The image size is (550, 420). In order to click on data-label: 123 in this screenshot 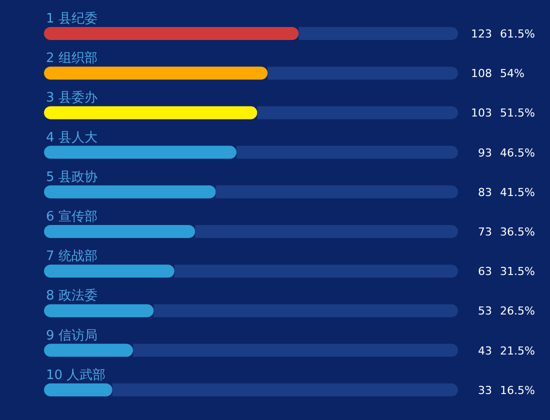, I will do `click(481, 34)`.